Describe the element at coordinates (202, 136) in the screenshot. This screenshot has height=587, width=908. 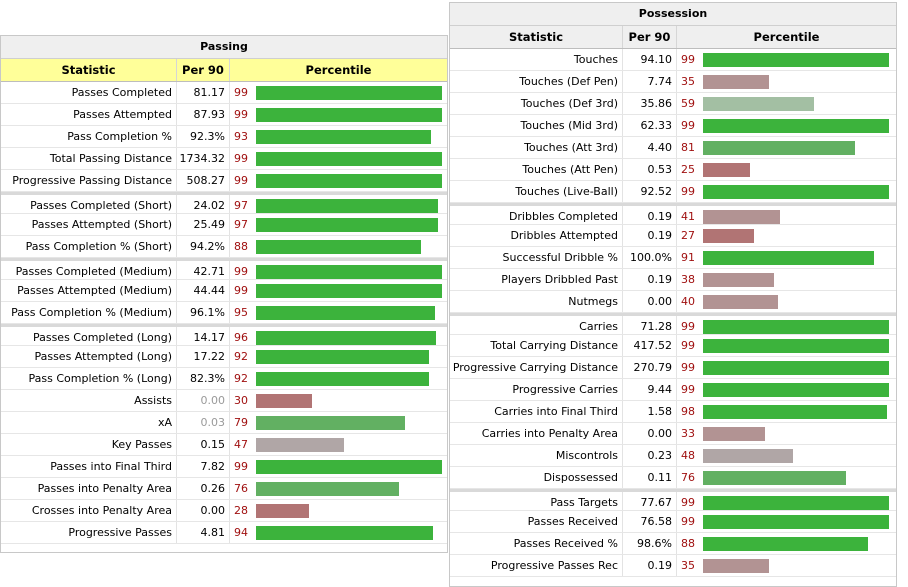
I see `per90-value: 92.3%` at that location.